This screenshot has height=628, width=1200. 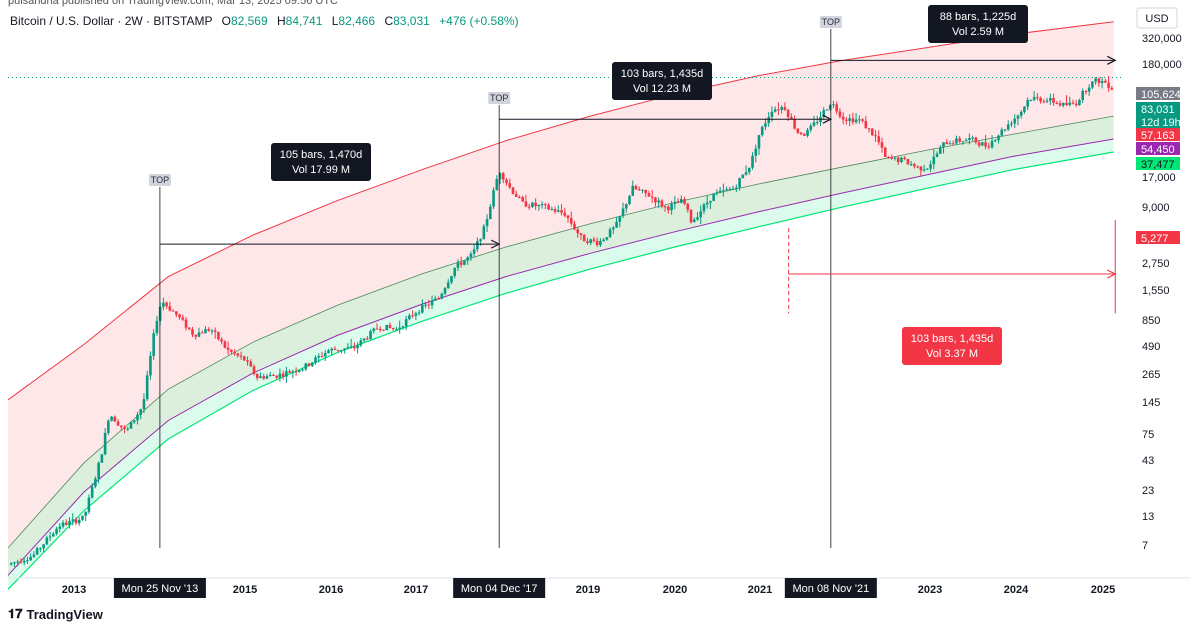 What do you see at coordinates (64, 614) in the screenshot?
I see `brand-name: TradingView` at bounding box center [64, 614].